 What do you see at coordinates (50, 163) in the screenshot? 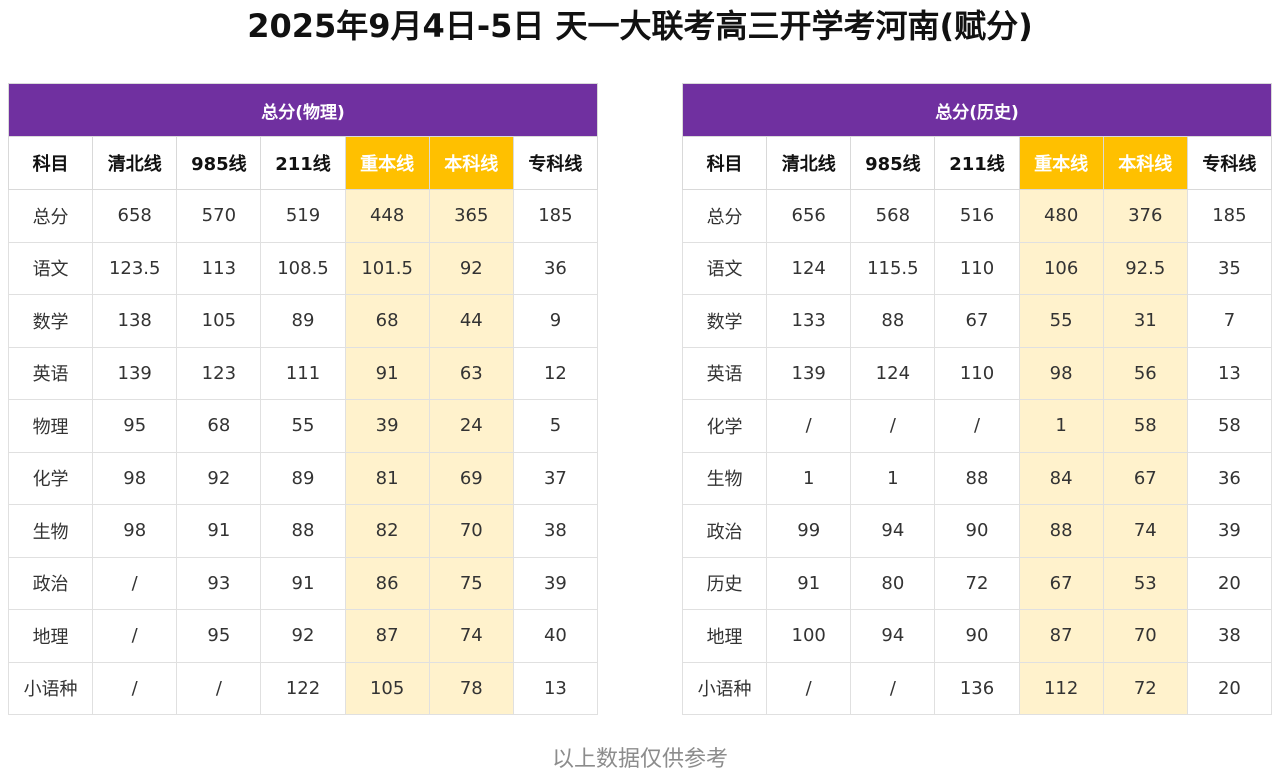
I see `column-header-subject: 科目` at bounding box center [50, 163].